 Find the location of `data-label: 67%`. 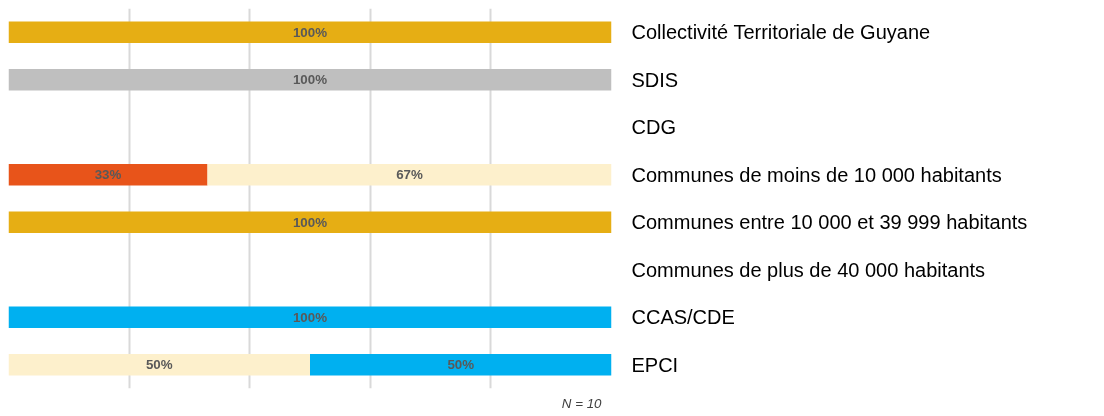

data-label: 67% is located at coordinates (409, 175).